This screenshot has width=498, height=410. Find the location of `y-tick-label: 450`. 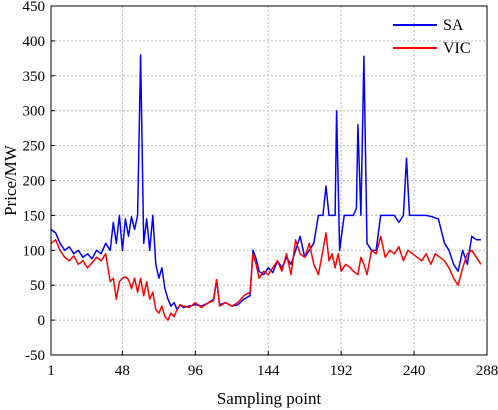

y-tick-label: 450 is located at coordinates (34, 7).